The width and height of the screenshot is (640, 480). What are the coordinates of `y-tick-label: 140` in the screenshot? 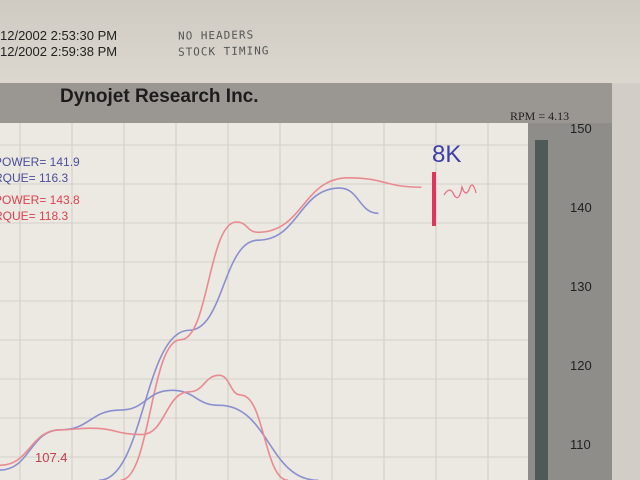 It's located at (581, 207).